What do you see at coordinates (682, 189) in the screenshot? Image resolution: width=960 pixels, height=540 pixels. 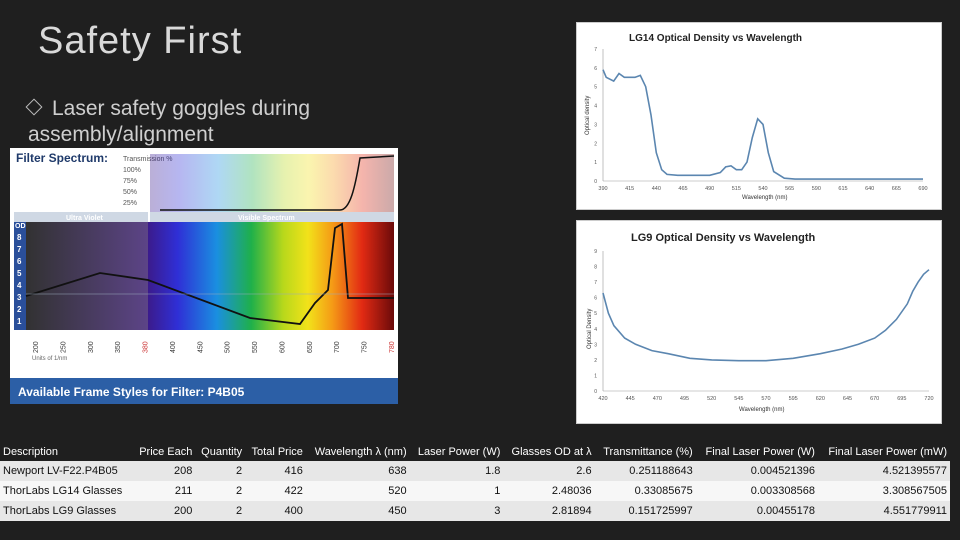 I see `x-tick-label: 465` at bounding box center [682, 189].